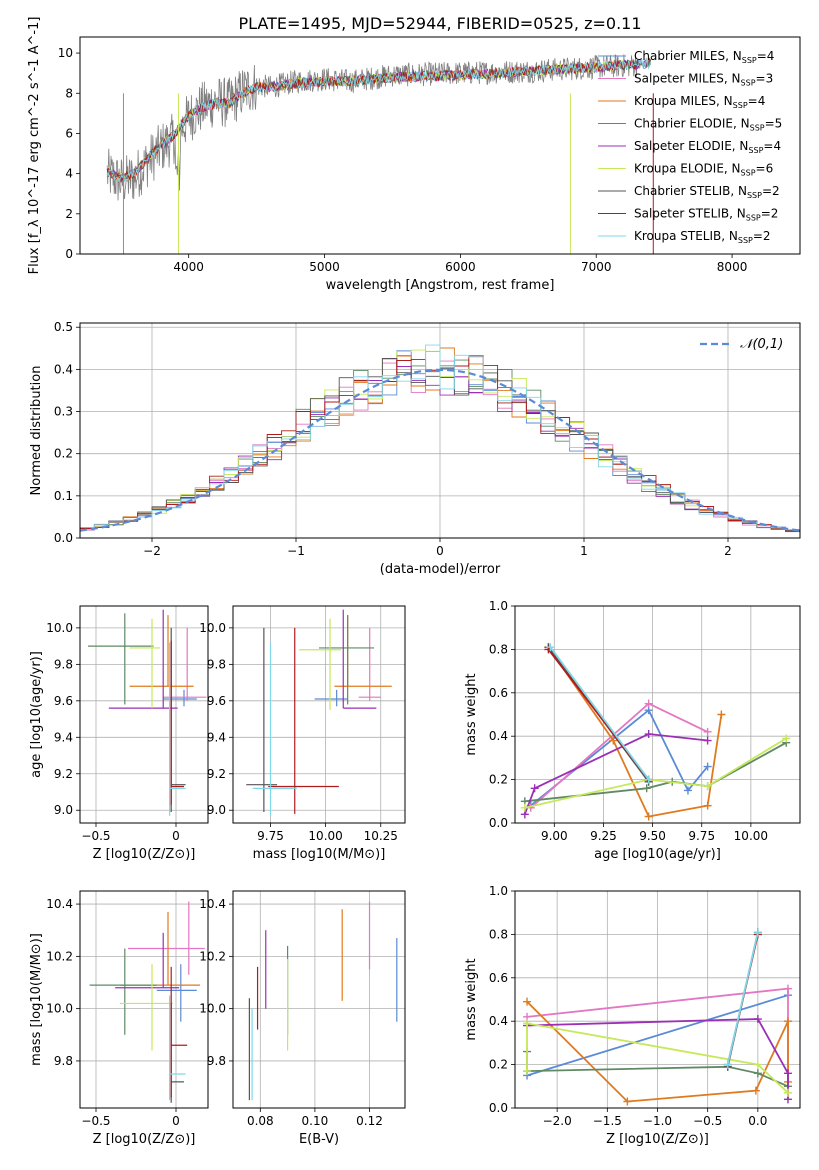  I want to click on x-tick-label: 8000, so click(732, 267).